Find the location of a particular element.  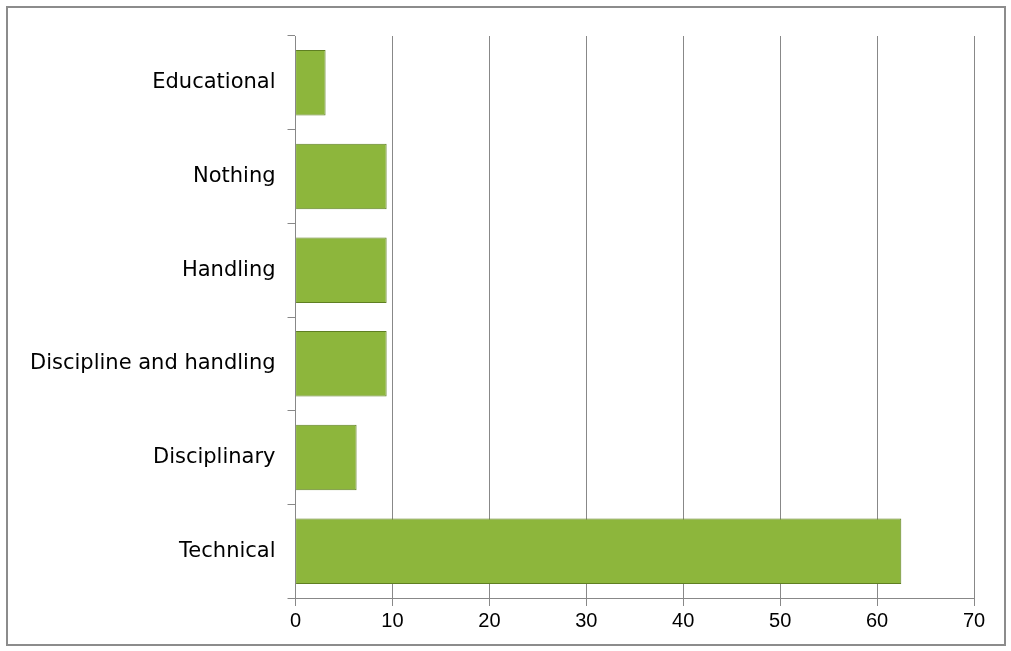

x-tick-label: 20 is located at coordinates (489, 619).